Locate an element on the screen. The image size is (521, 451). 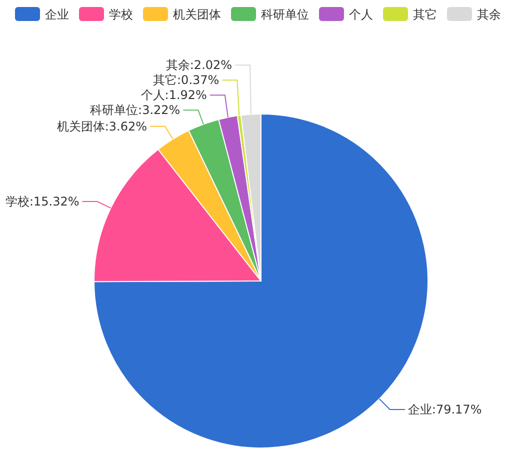
data-label: 学校:15.32% is located at coordinates (42, 201).